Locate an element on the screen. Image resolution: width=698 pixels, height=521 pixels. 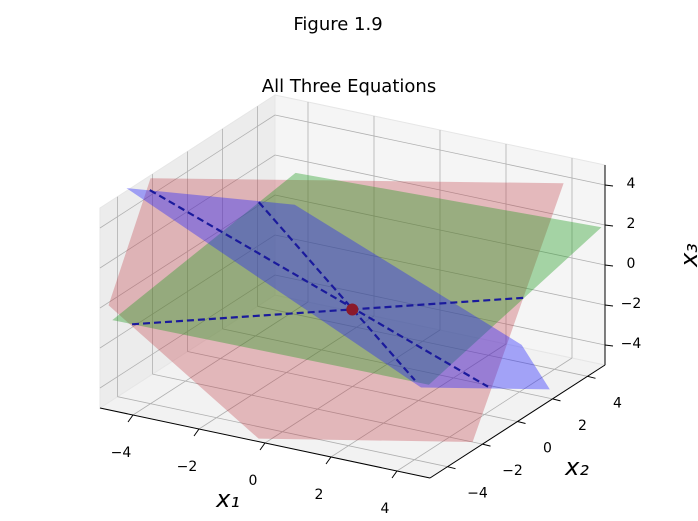
y-tick-label: 4 is located at coordinates (617, 403).